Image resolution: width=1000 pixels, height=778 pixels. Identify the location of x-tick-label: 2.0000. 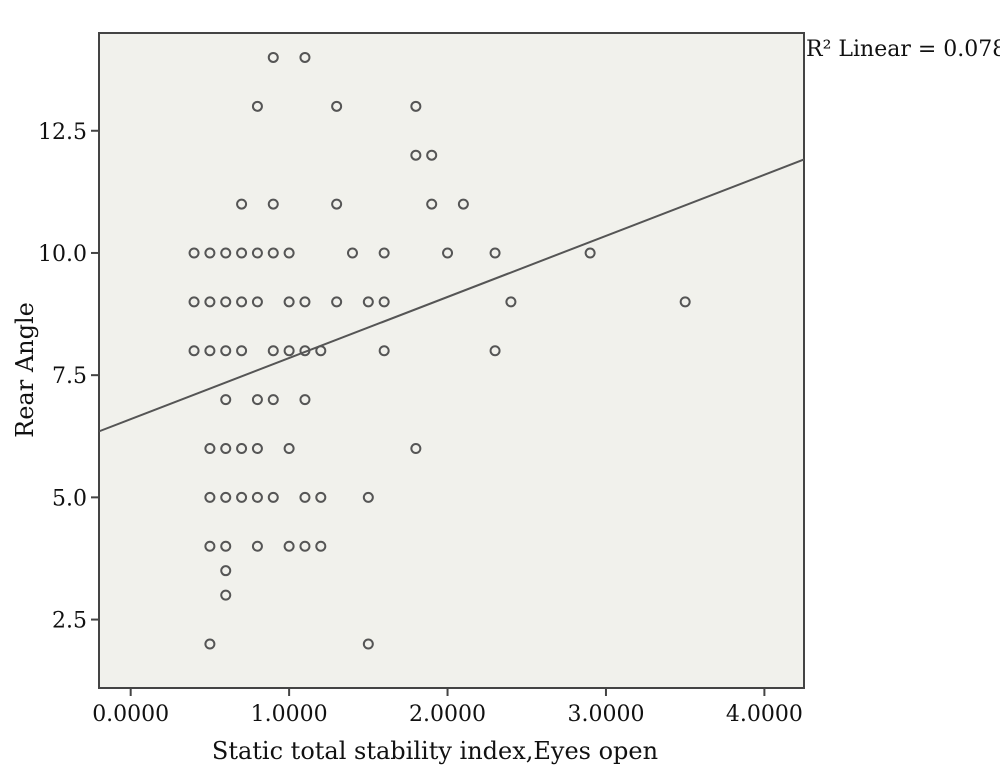
(447, 714).